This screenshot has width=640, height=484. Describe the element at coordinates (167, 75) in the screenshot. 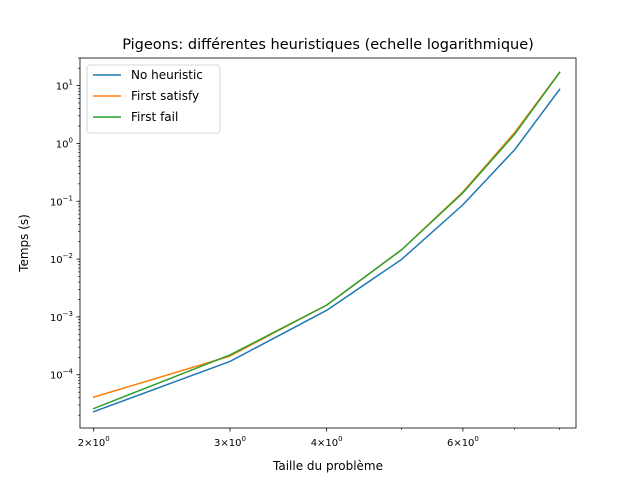

I see `legend-label-1: No heuristic` at that location.